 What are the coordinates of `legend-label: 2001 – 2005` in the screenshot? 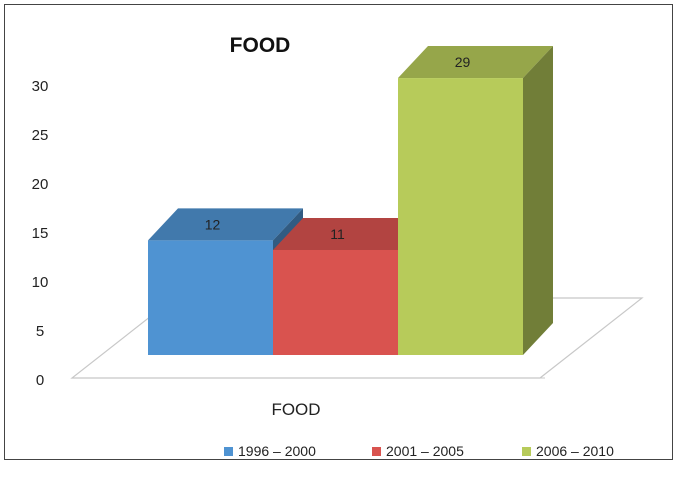 It's located at (425, 451).